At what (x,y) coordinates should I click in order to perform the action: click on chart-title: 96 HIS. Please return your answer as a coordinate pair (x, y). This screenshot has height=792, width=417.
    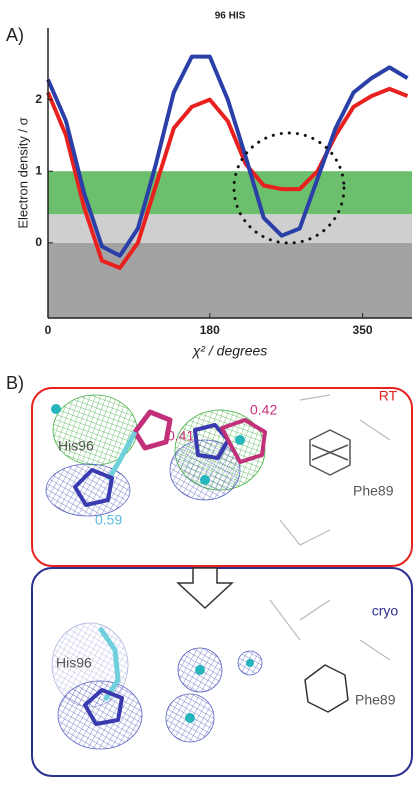
    Looking at the image, I should click on (230, 16).